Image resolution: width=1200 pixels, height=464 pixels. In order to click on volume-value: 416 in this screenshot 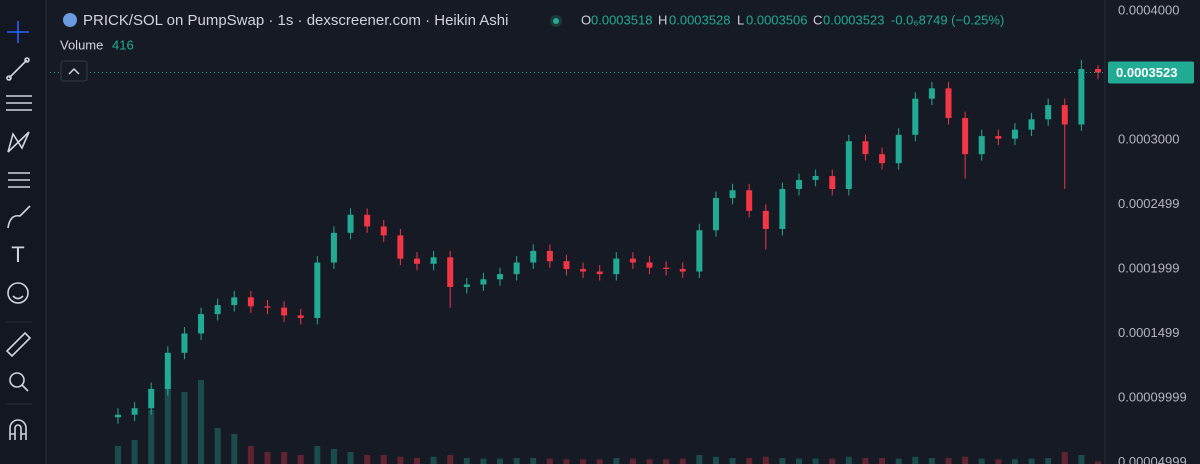, I will do `click(123, 44)`.